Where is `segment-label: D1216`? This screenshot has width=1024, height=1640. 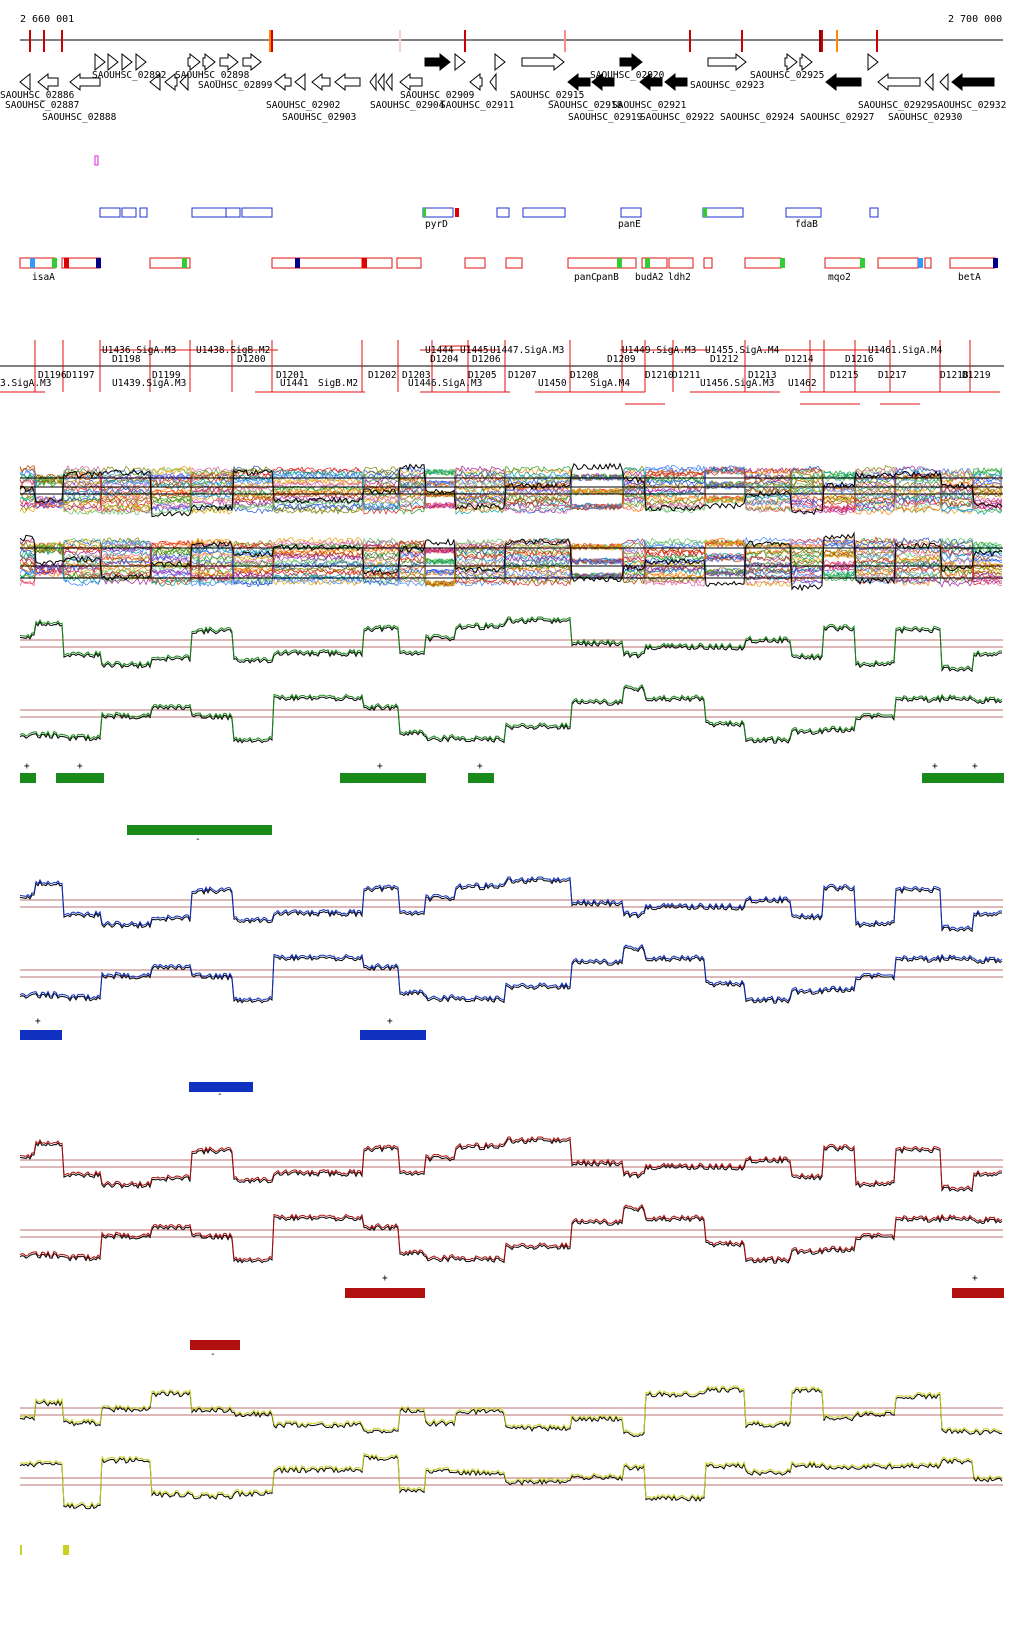
segment-label: D1216 is located at coordinates (859, 359).